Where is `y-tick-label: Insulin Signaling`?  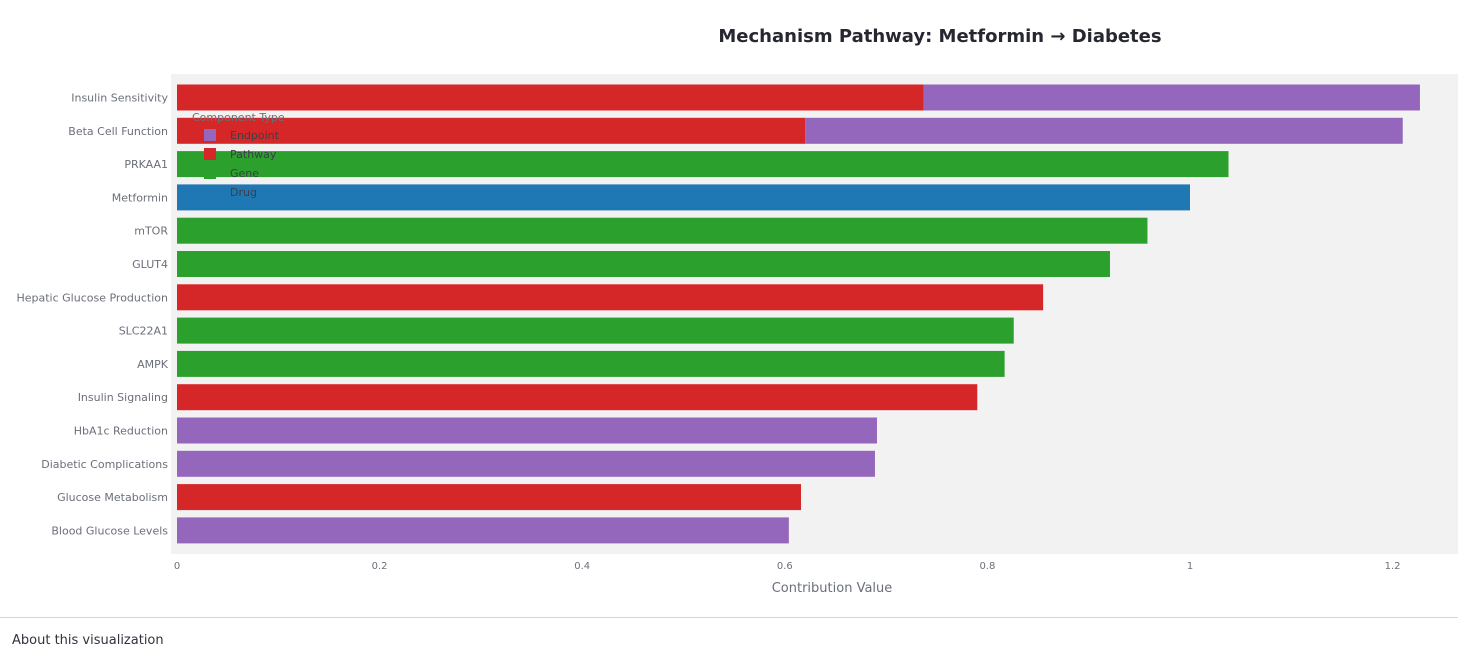
y-tick-label: Insulin Signaling is located at coordinates (123, 397).